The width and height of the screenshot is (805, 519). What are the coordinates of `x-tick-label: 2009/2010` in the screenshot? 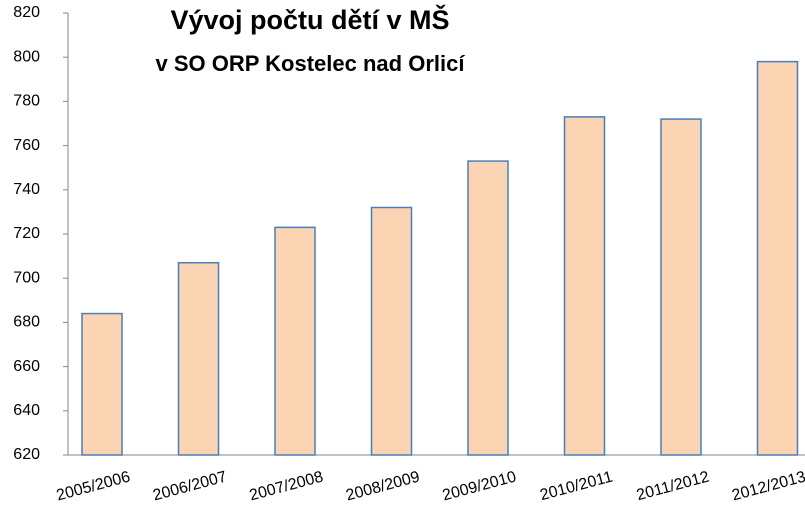 It's located at (480, 486).